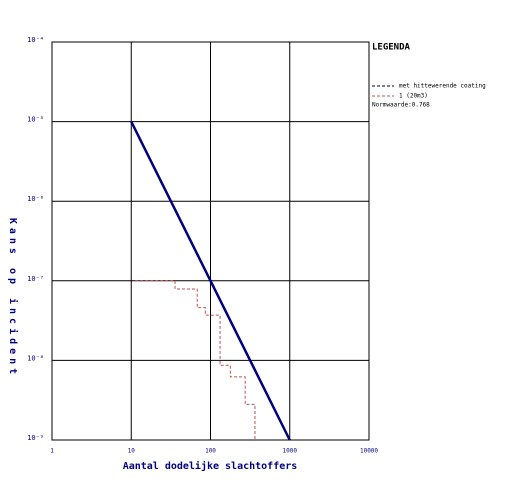 The width and height of the screenshot is (511, 501). I want to click on x-tick-label: 1, so click(52, 451).